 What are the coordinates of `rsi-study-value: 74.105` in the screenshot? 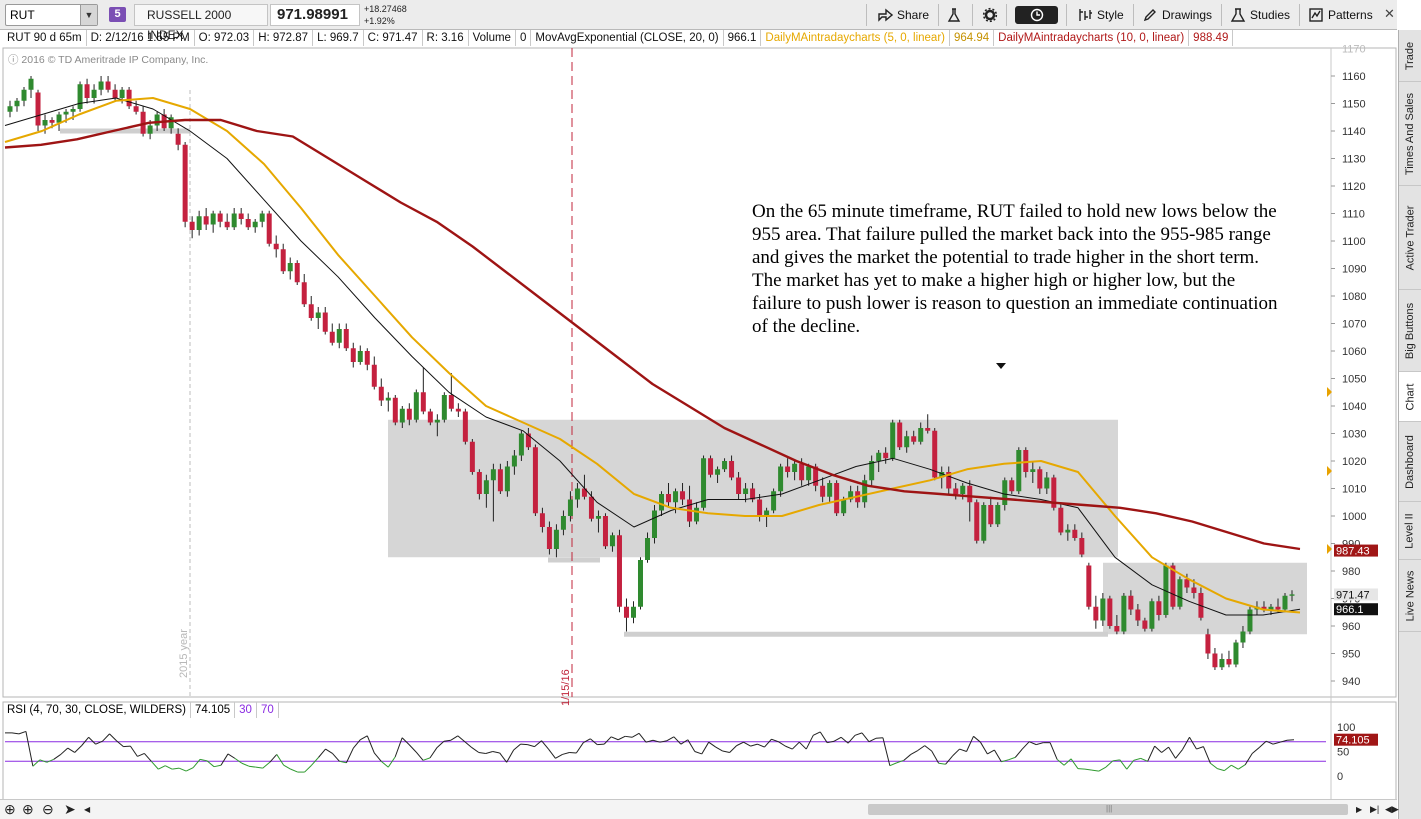 It's located at (213, 710).